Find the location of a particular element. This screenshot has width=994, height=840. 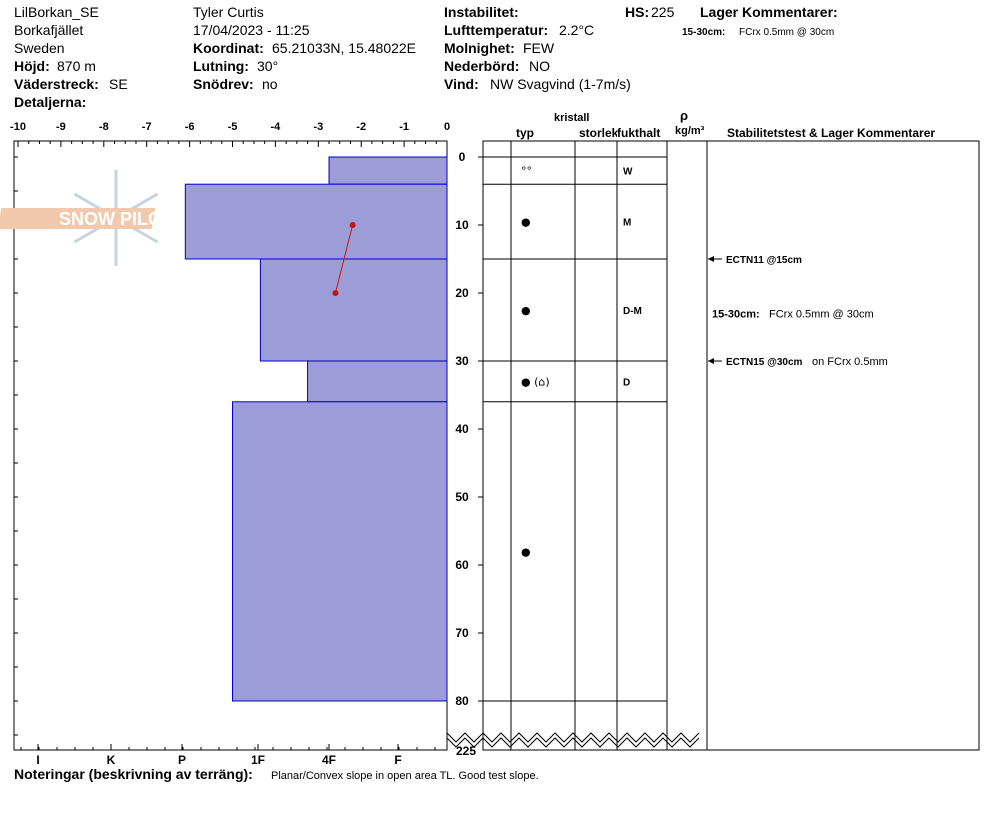

slope-value: 30° is located at coordinates (268, 66).